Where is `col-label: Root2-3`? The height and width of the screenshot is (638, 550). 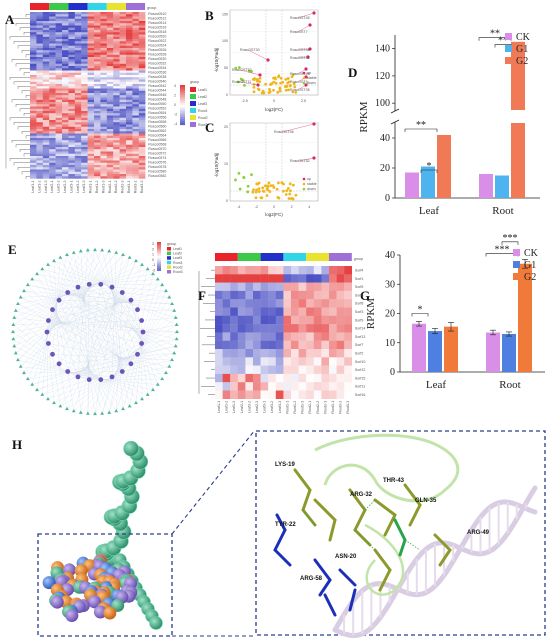 col-label: Root2-3 is located at coordinates (123, 187).